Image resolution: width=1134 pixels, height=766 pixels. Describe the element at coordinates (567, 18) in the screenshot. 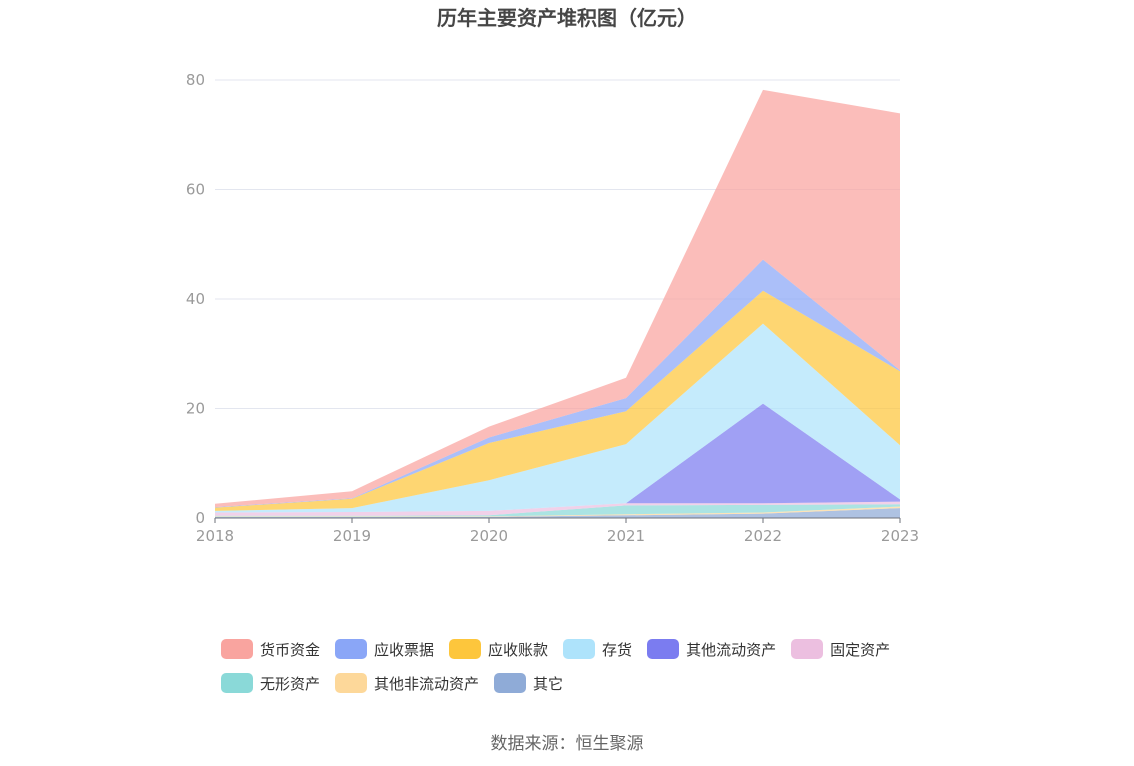

I see `chart-title: 历年主要资产堆积图（亿元）` at that location.